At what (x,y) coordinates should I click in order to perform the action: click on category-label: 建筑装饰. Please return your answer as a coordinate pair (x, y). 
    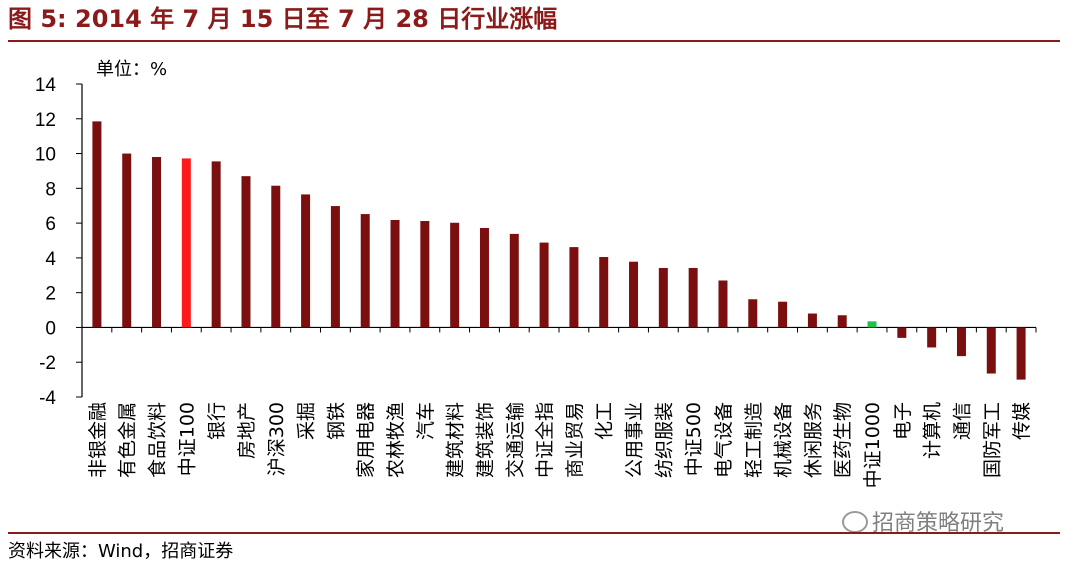
    Looking at the image, I should click on (485, 440).